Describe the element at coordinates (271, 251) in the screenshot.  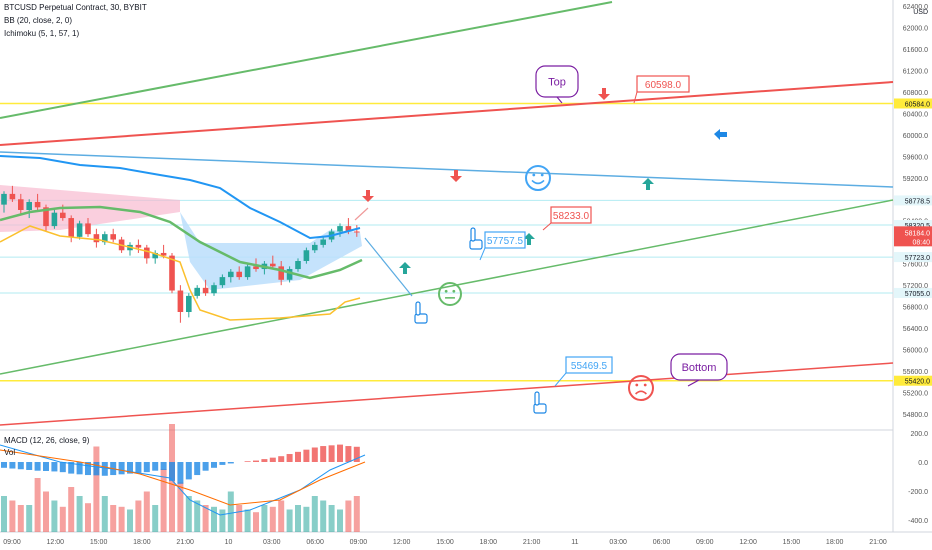
I see `ichimoku-cloud-bull` at that location.